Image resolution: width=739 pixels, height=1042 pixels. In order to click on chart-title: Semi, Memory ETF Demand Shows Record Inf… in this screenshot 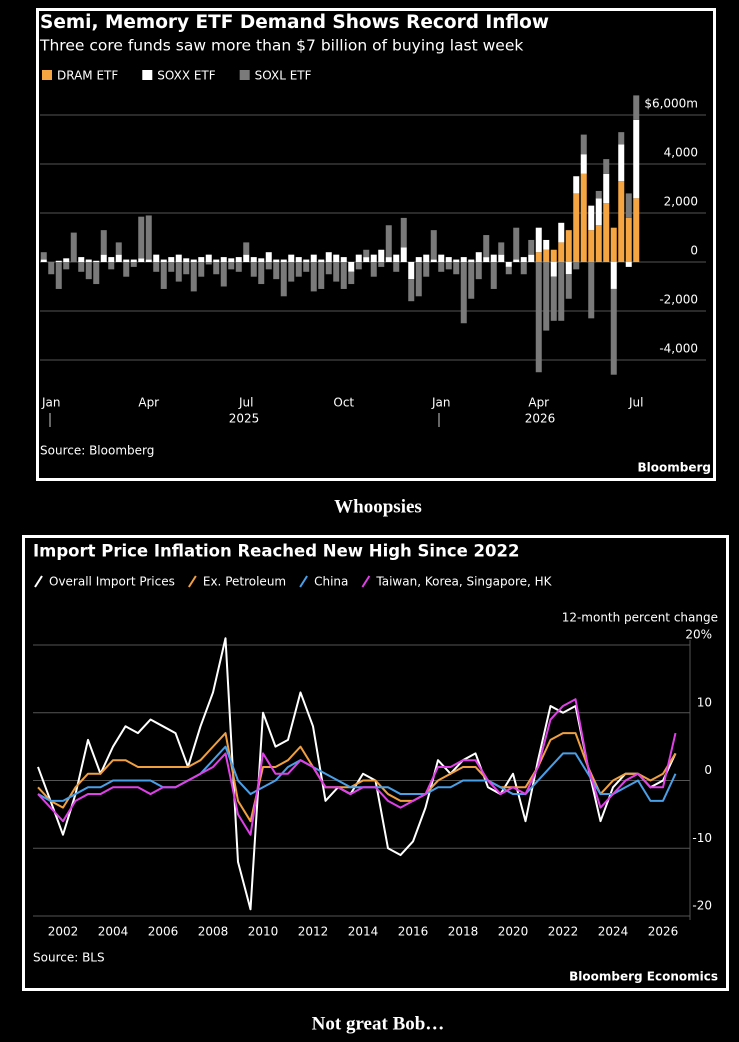, I will do `click(294, 22)`.